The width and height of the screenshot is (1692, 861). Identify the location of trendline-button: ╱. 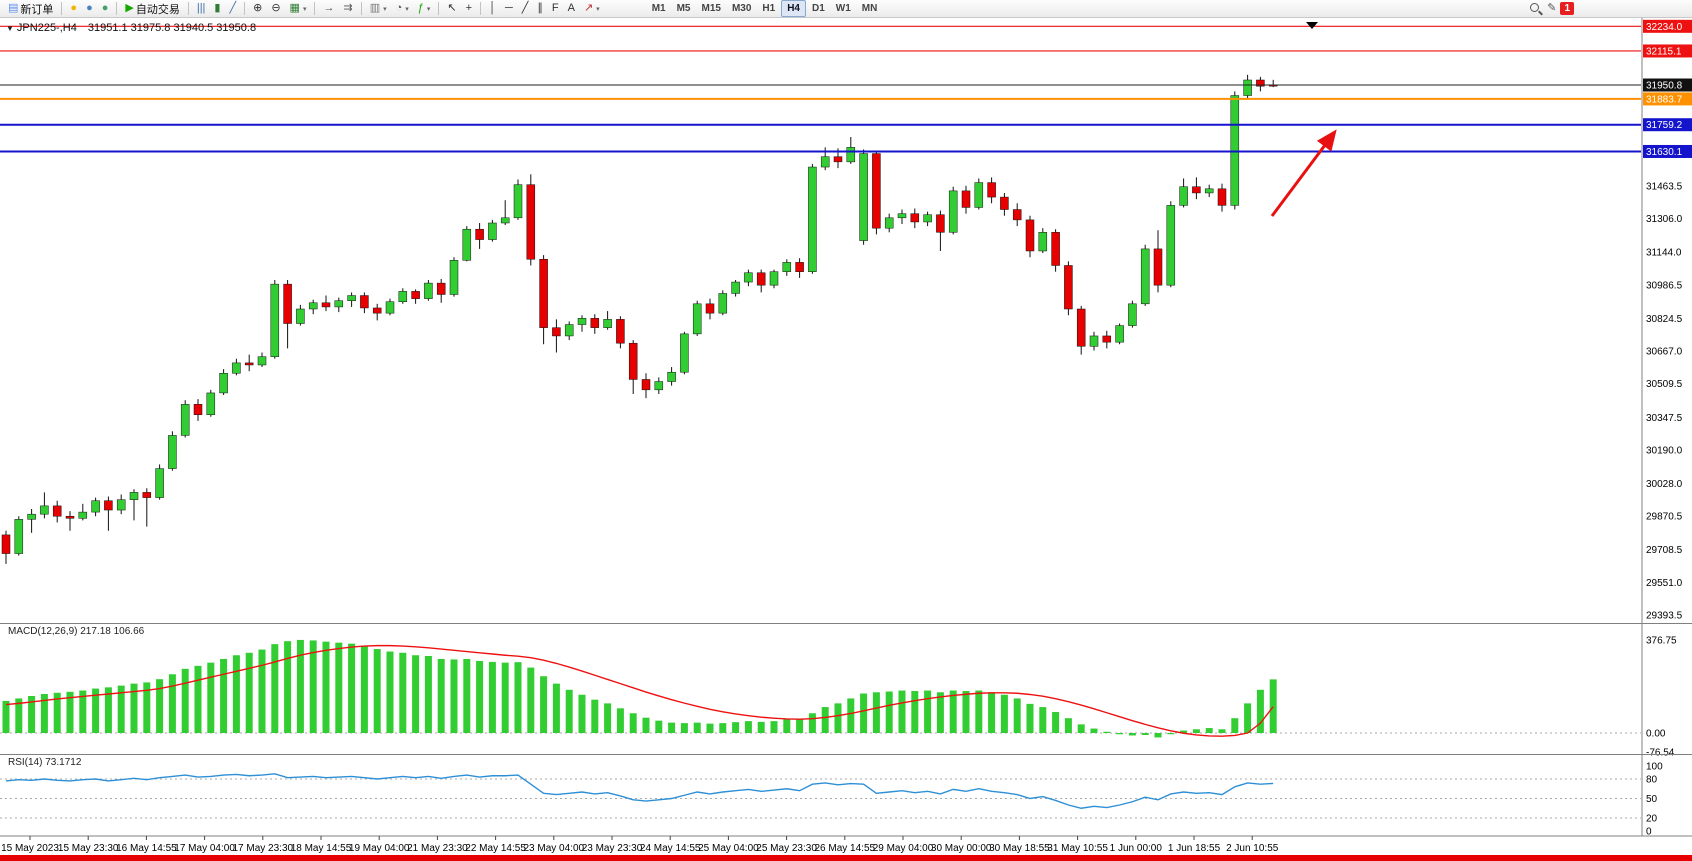
(525, 9).